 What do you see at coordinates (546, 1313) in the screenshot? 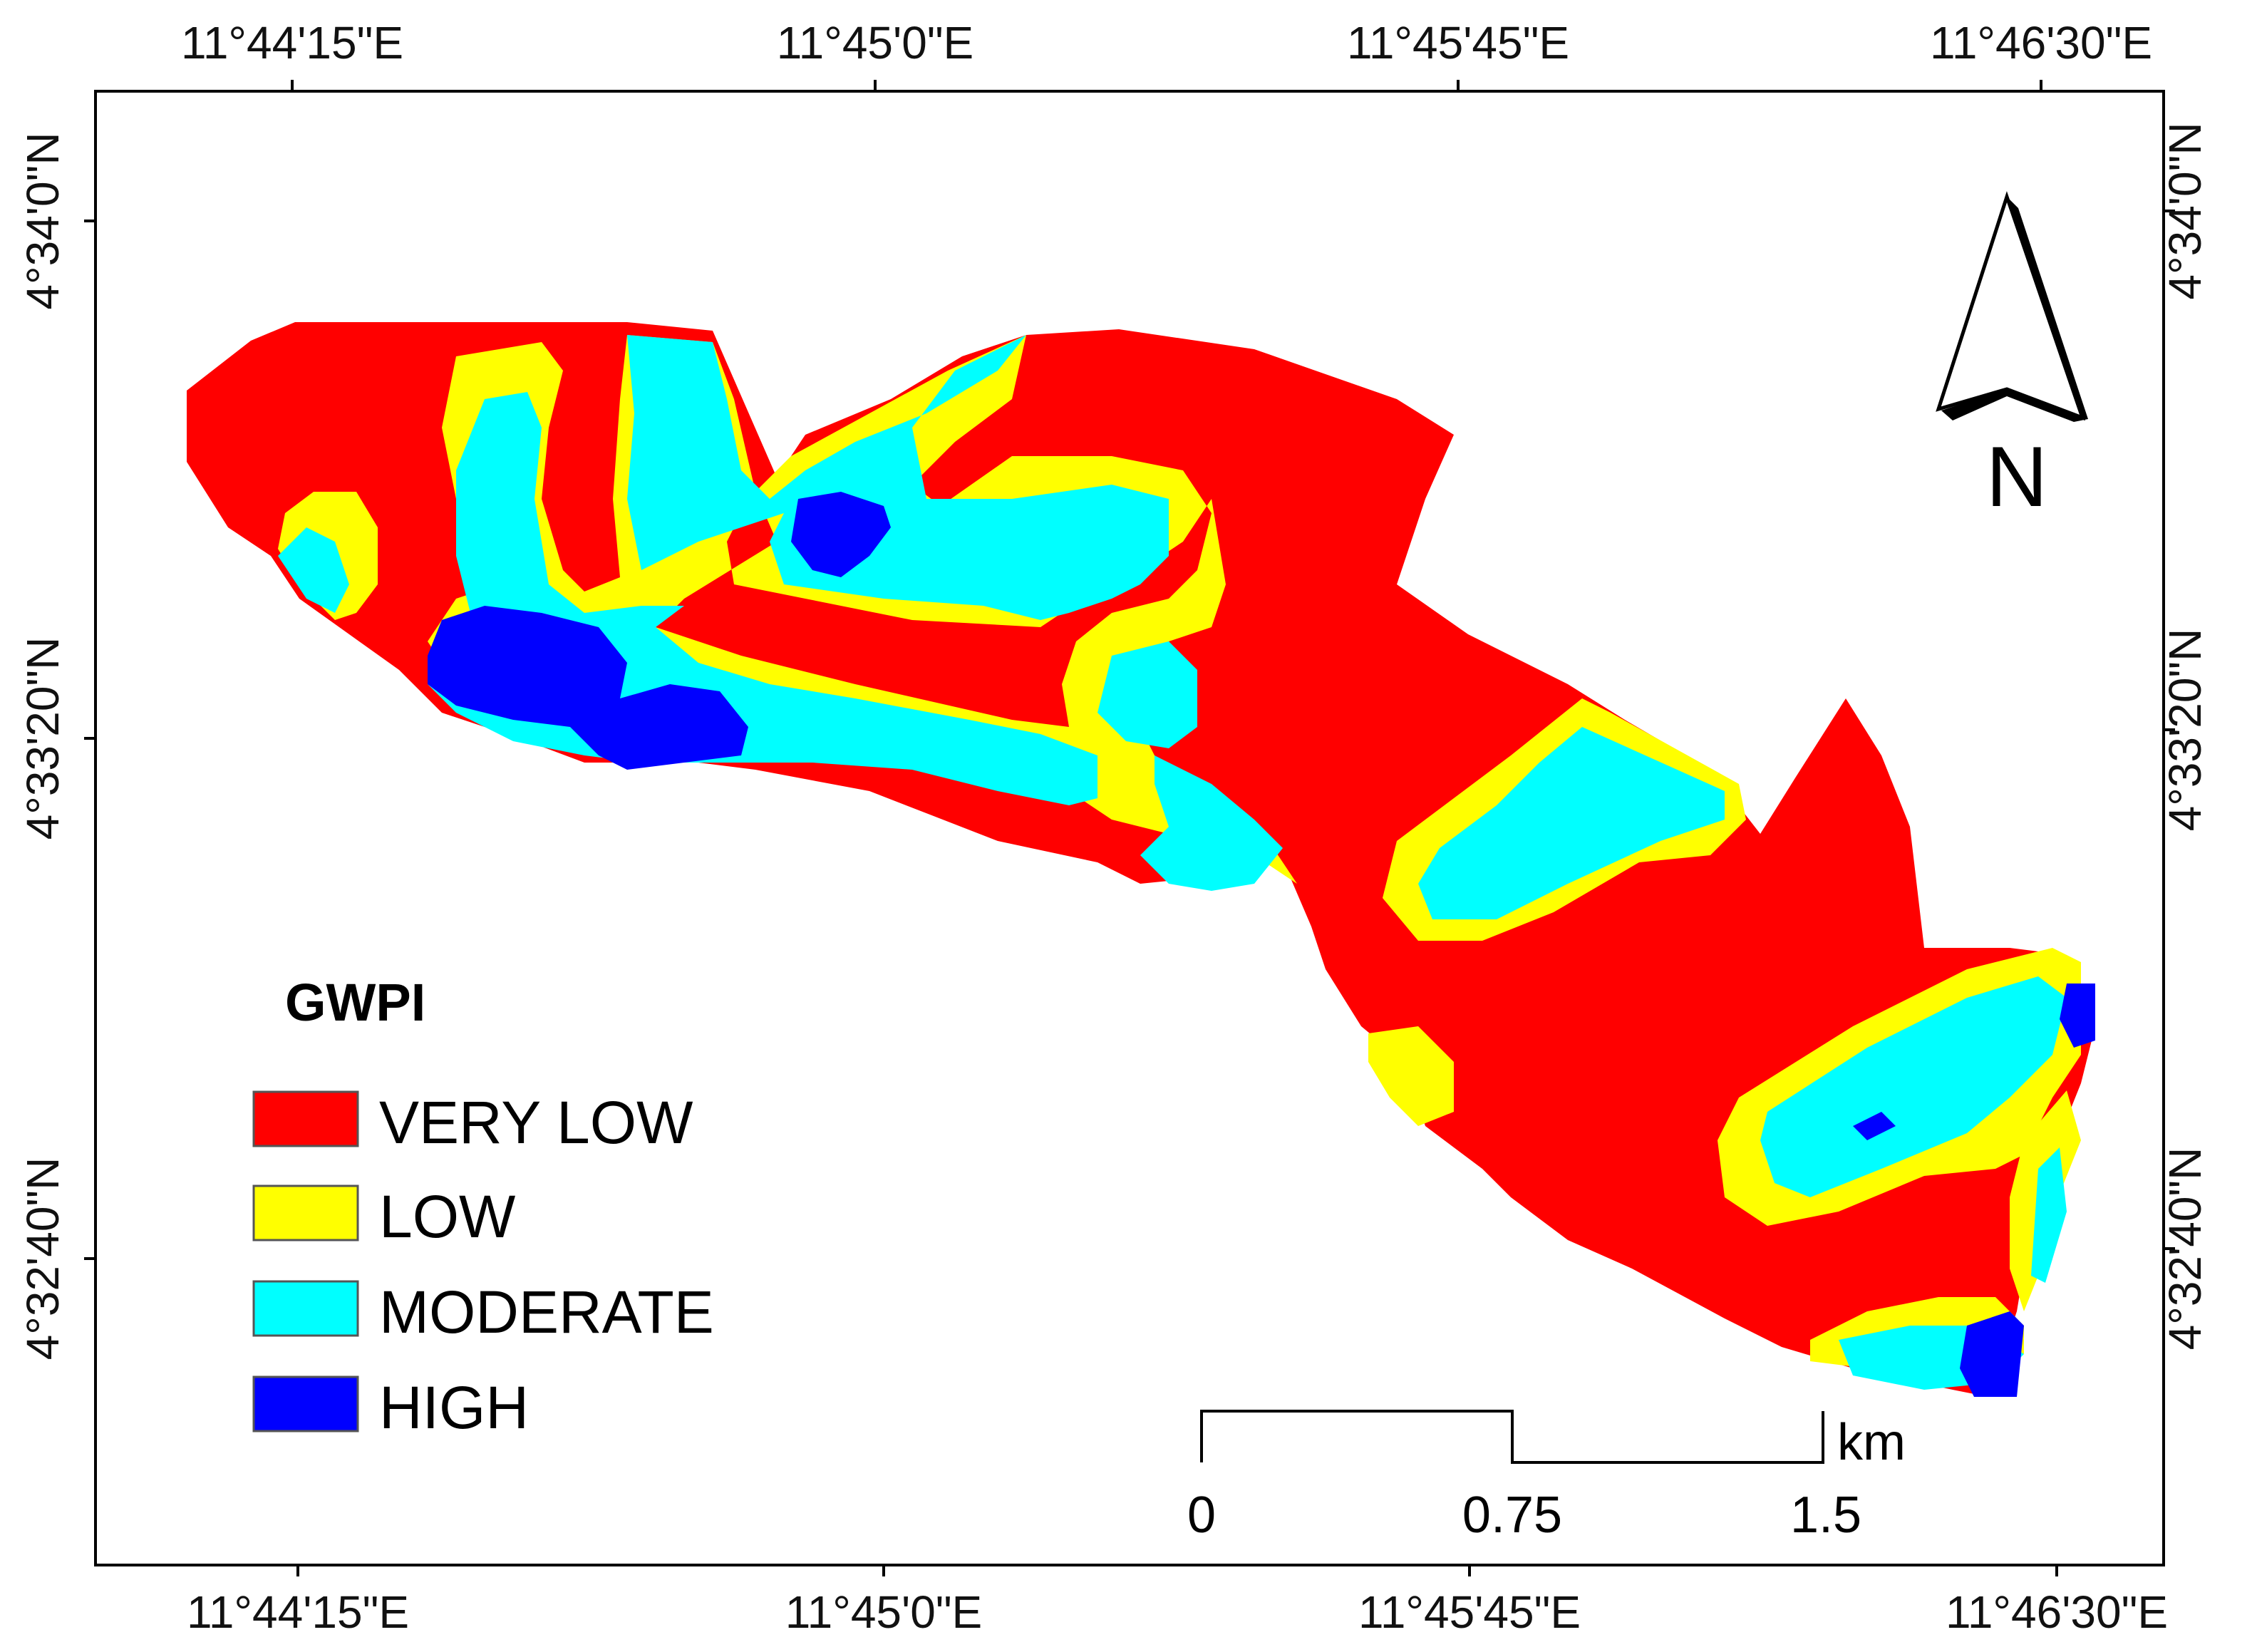
I see `legend-label-moderate: MODERATE` at bounding box center [546, 1313].